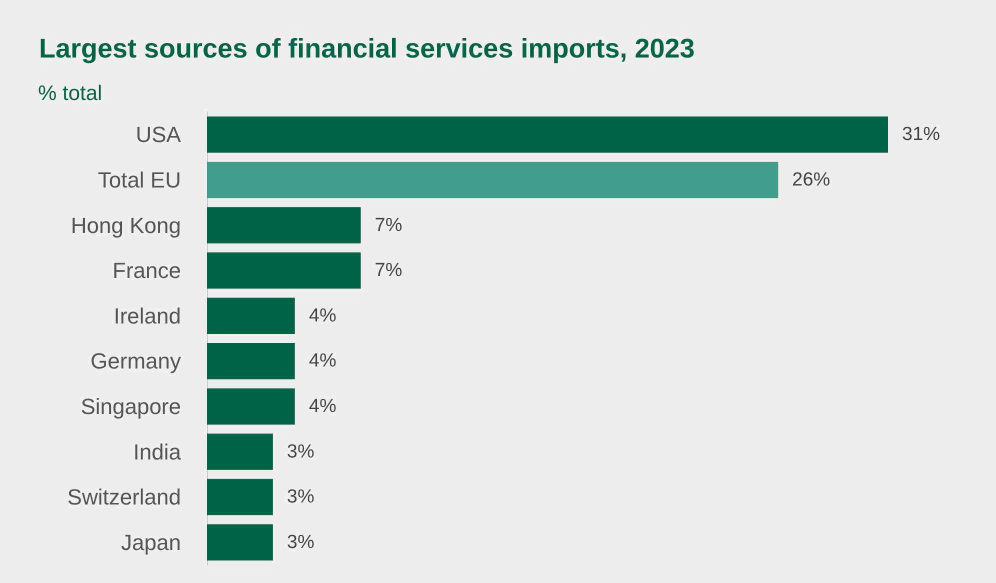 This screenshot has width=996, height=583. Describe the element at coordinates (135, 361) in the screenshot. I see `y-tick-label: Germany` at that location.